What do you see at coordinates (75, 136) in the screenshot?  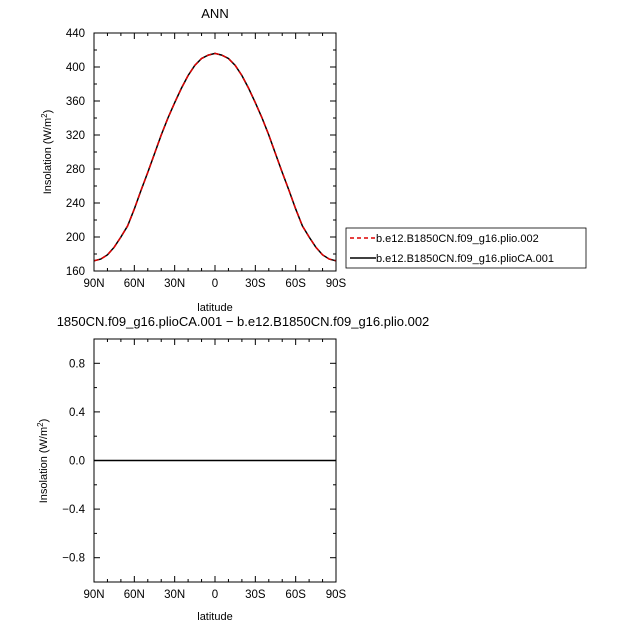 I see `top-y-tick-label: 320` at bounding box center [75, 136].